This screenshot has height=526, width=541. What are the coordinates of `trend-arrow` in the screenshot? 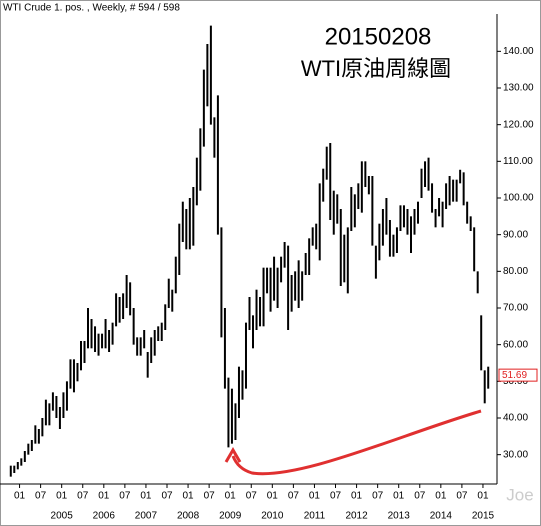 It's located at (356, 442).